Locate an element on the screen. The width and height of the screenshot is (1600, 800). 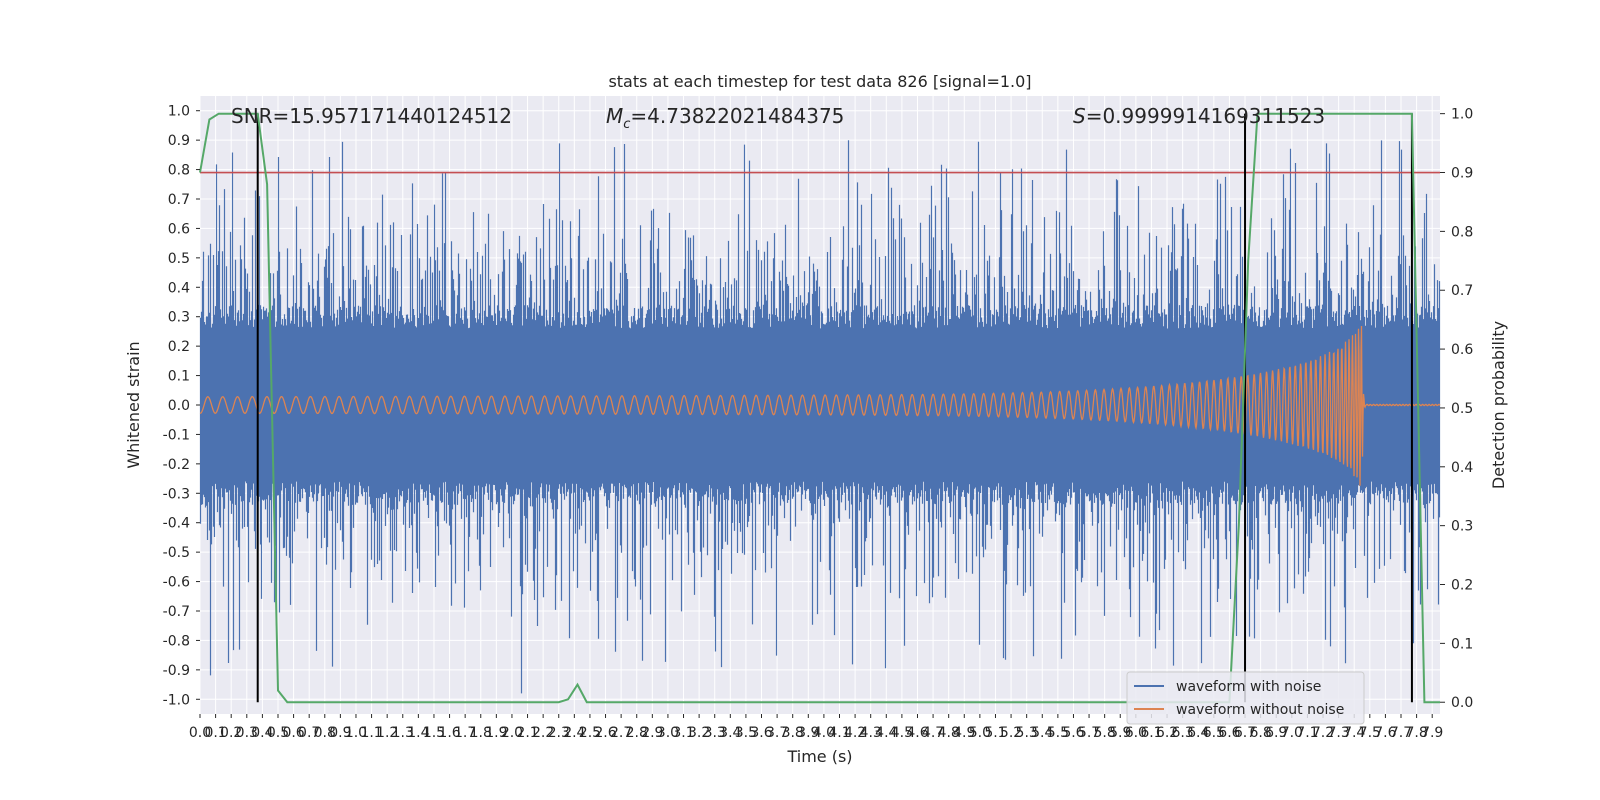
x-tick-label: 5.3 is located at coordinates (1027, 733).